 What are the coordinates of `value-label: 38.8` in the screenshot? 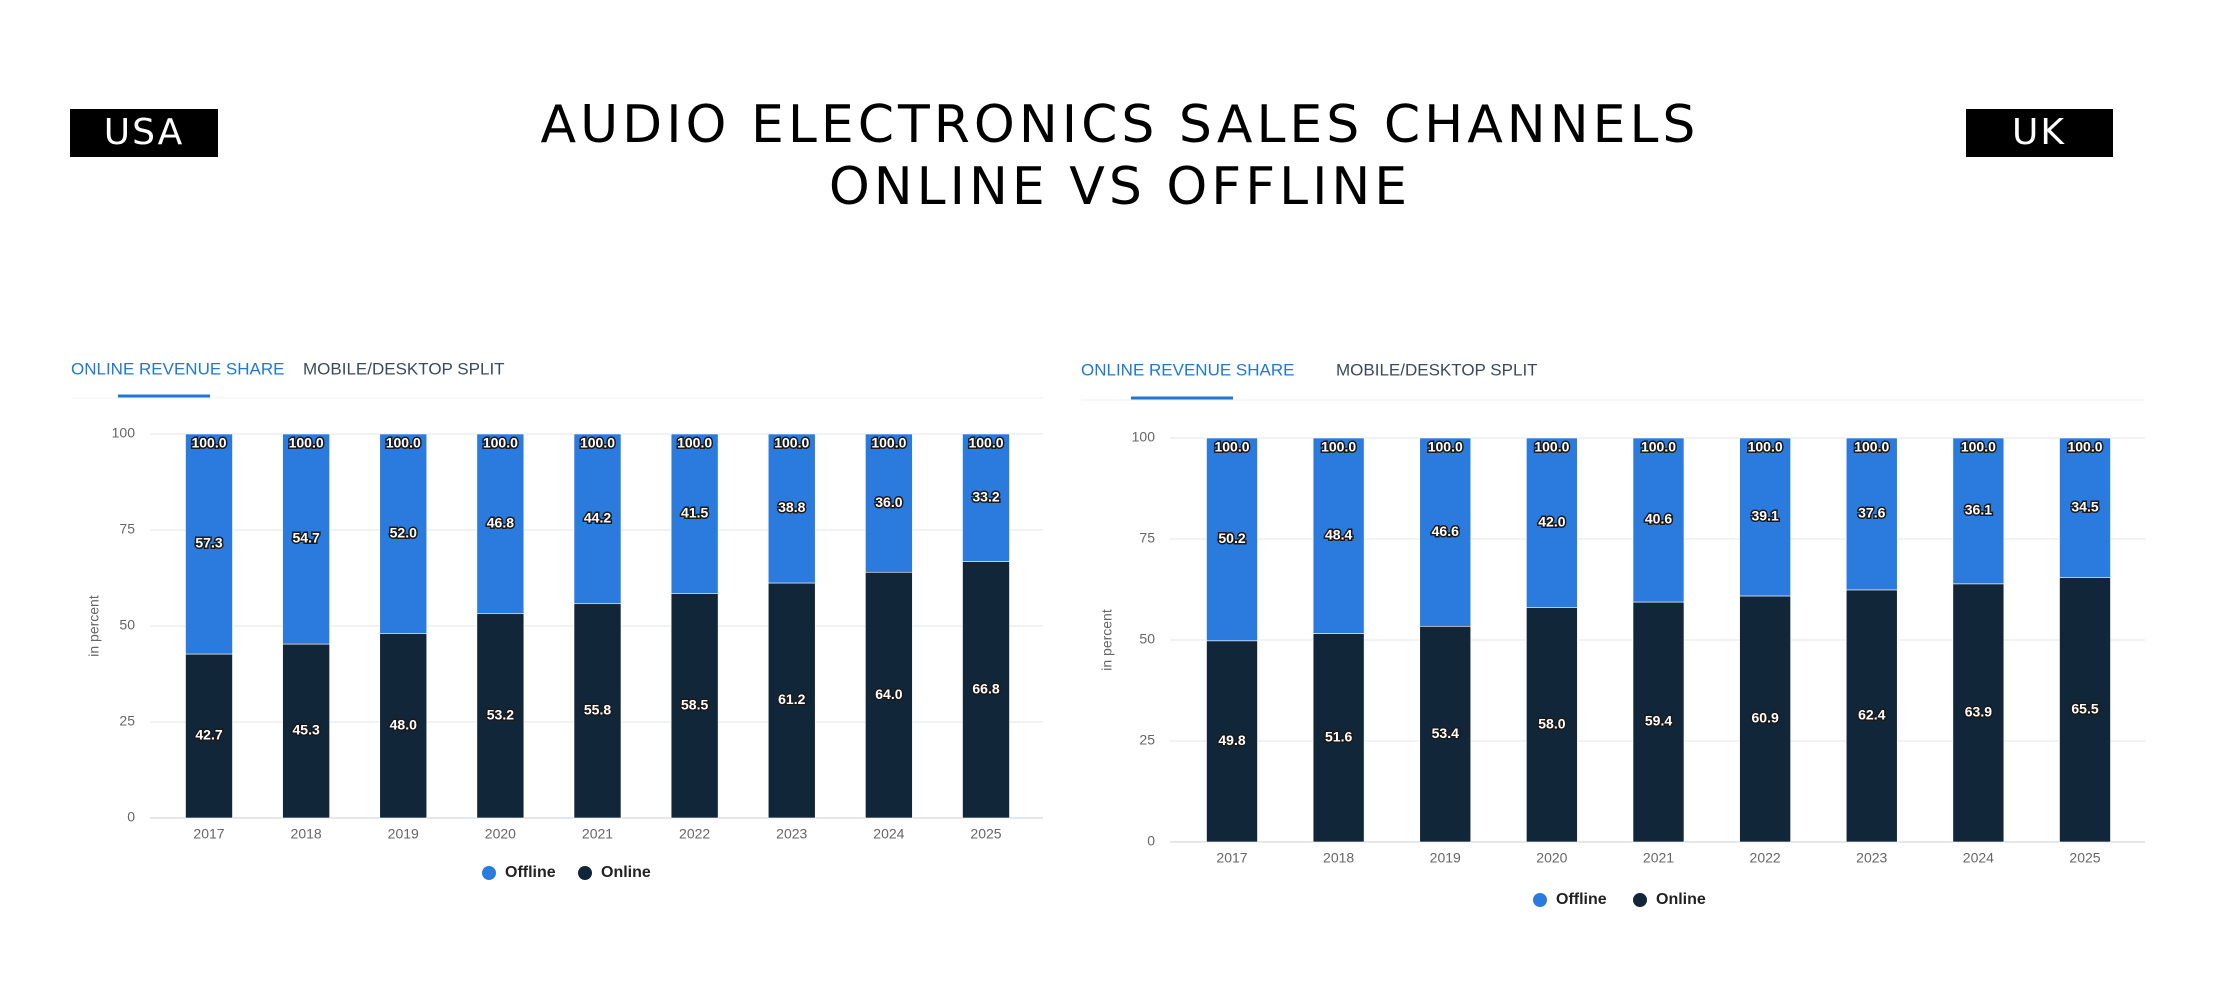 It's located at (791, 507).